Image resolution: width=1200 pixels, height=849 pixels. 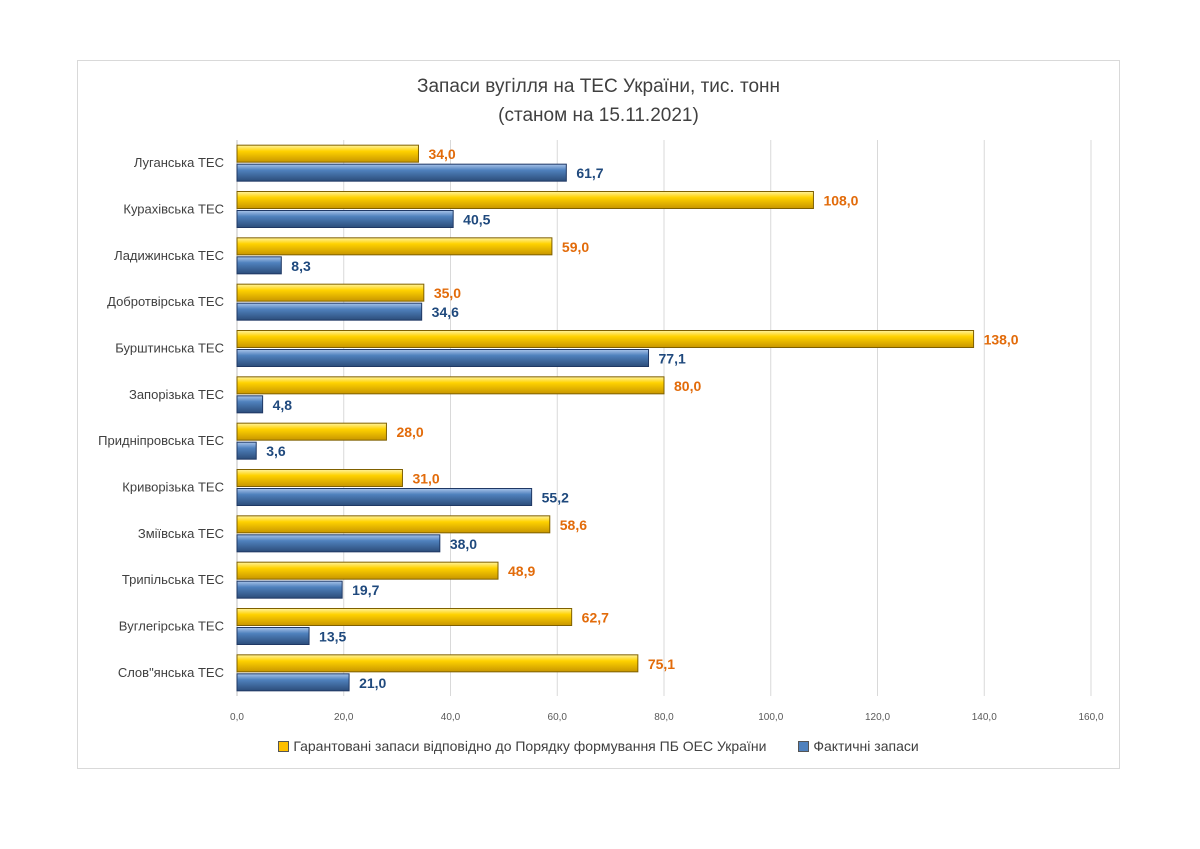 What do you see at coordinates (445, 312) in the screenshot?
I see `data-label: 34,6` at bounding box center [445, 312].